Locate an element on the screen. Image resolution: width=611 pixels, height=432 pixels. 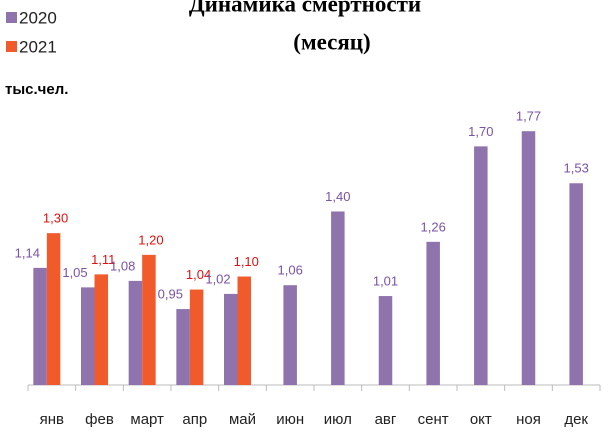
chart-title: (месяц) is located at coordinates (331, 41).